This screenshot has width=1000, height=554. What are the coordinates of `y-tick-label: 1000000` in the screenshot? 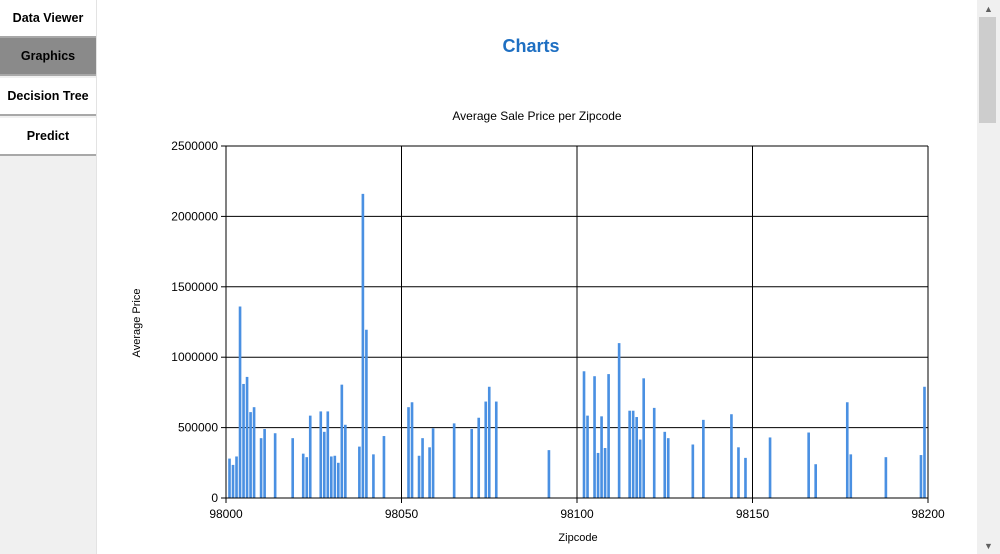 It's located at (194, 357).